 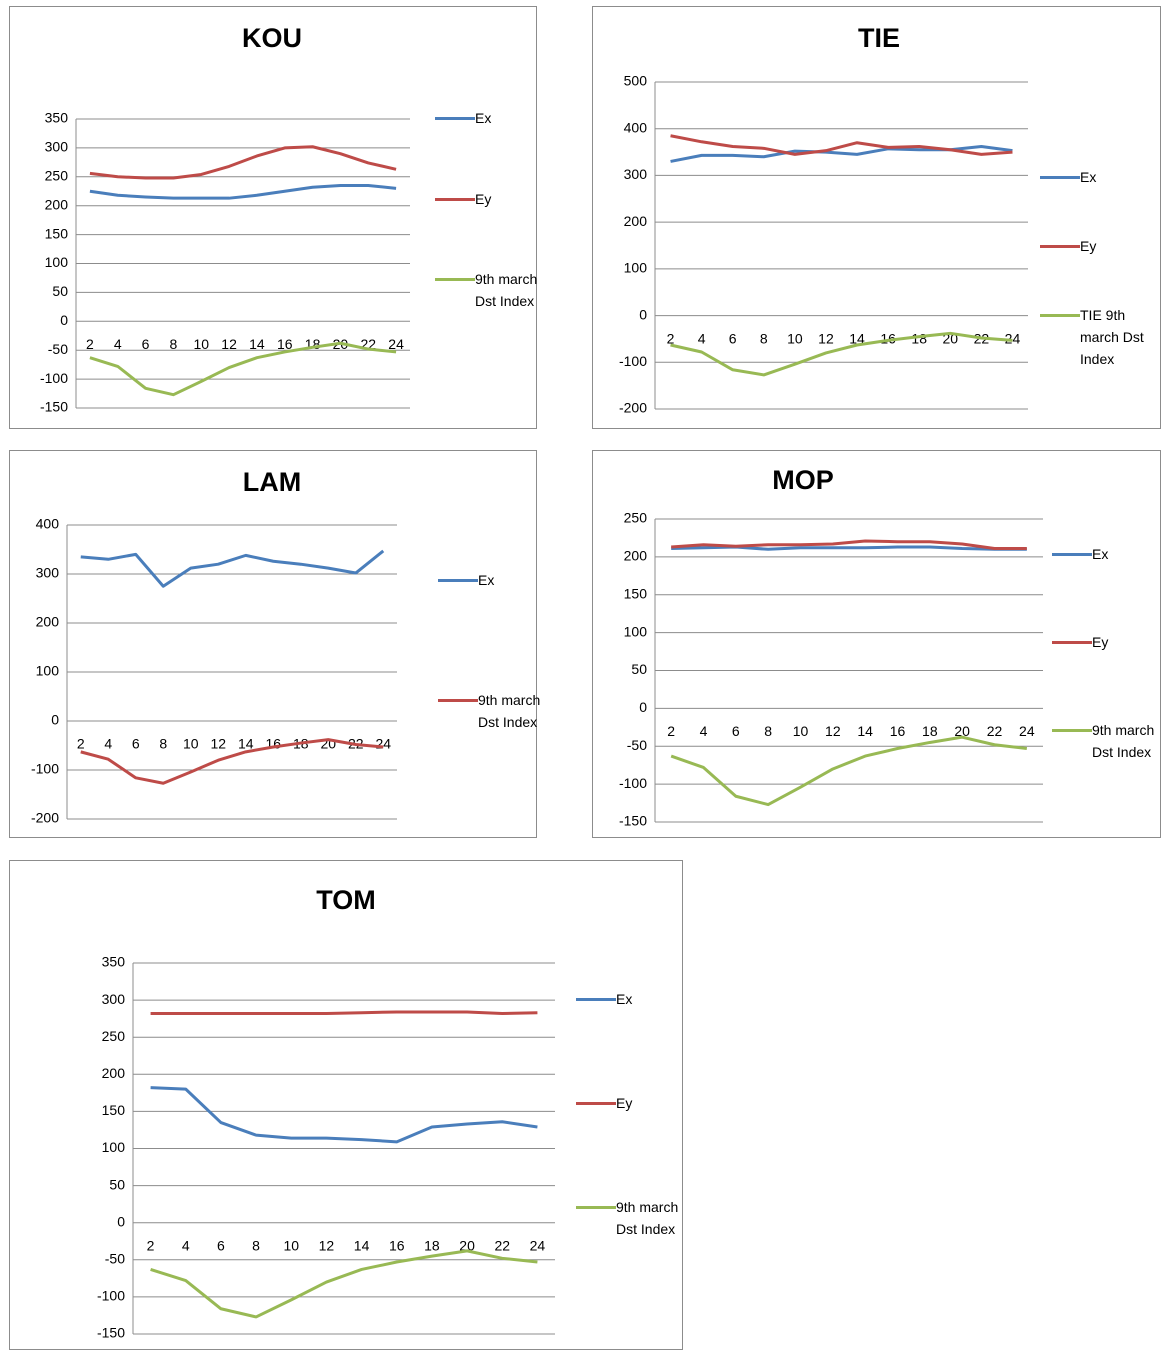 I want to click on chart-title: KOU, so click(x=272, y=38).